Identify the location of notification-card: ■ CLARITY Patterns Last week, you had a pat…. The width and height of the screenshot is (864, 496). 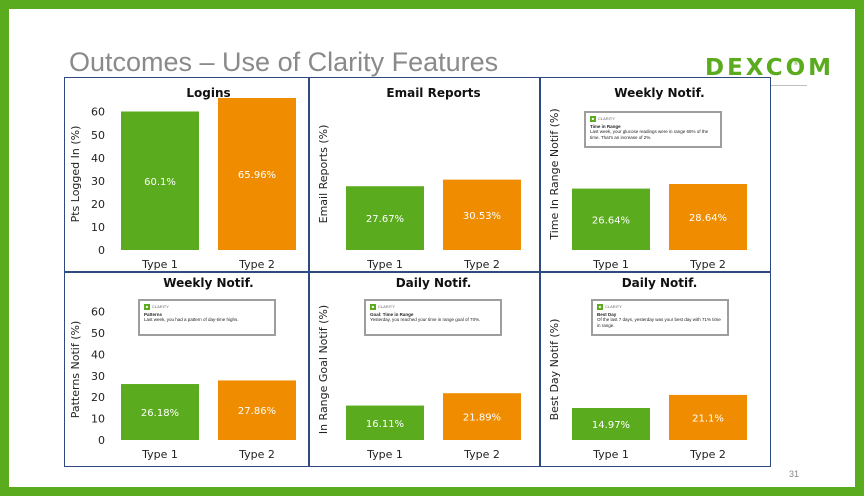
(207, 317).